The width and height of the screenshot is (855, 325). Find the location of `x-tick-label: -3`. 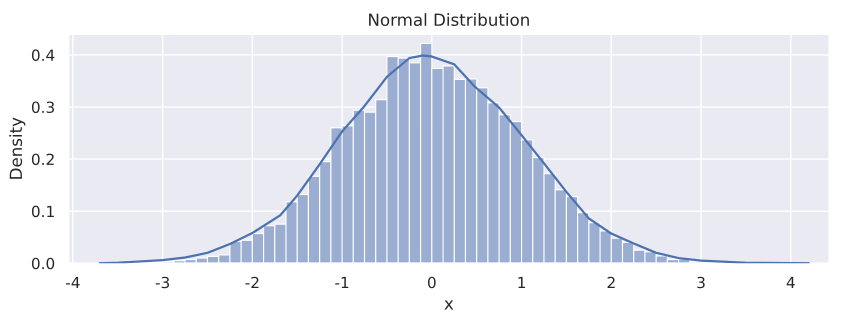

x-tick-label: -3 is located at coordinates (163, 282).